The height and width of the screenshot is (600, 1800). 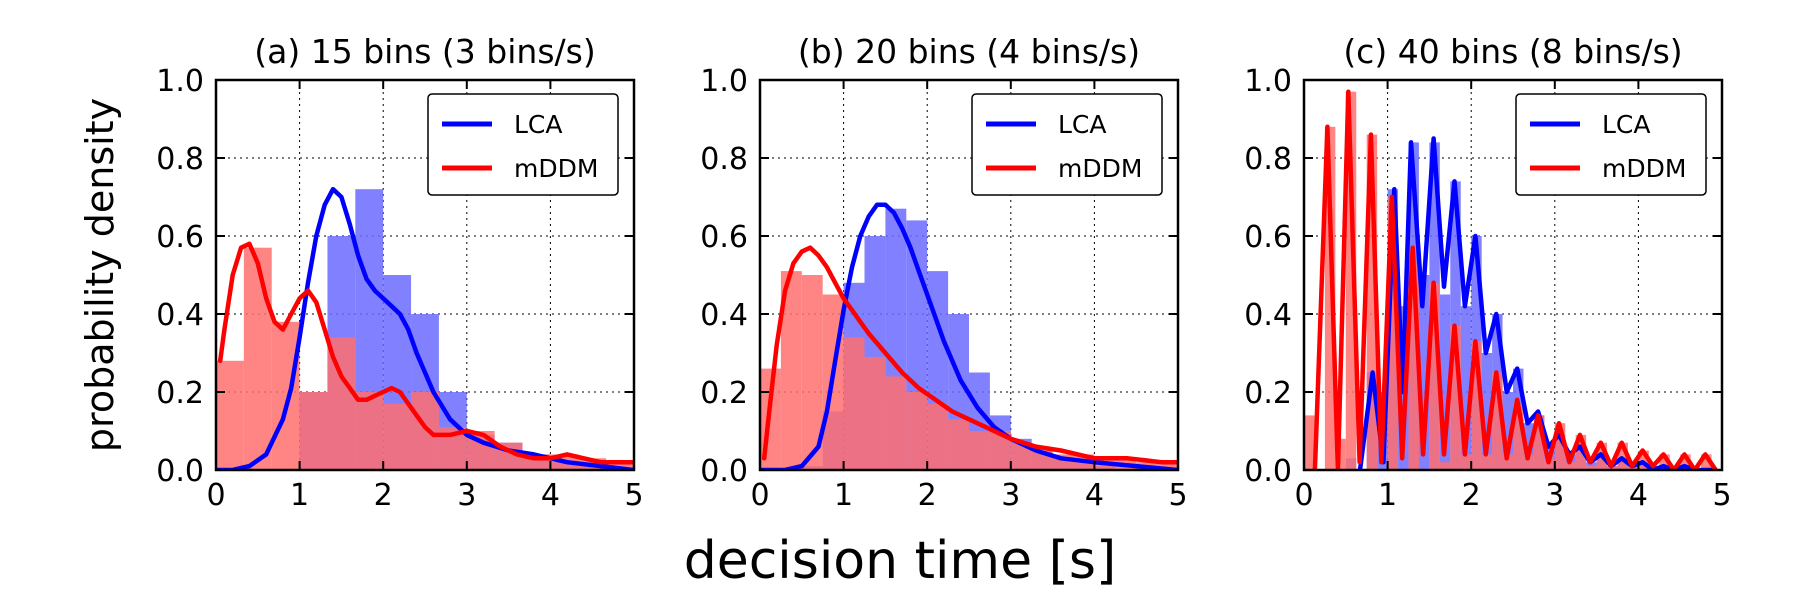 I want to click on y-tick-label-a: 0.8, so click(x=180, y=159).